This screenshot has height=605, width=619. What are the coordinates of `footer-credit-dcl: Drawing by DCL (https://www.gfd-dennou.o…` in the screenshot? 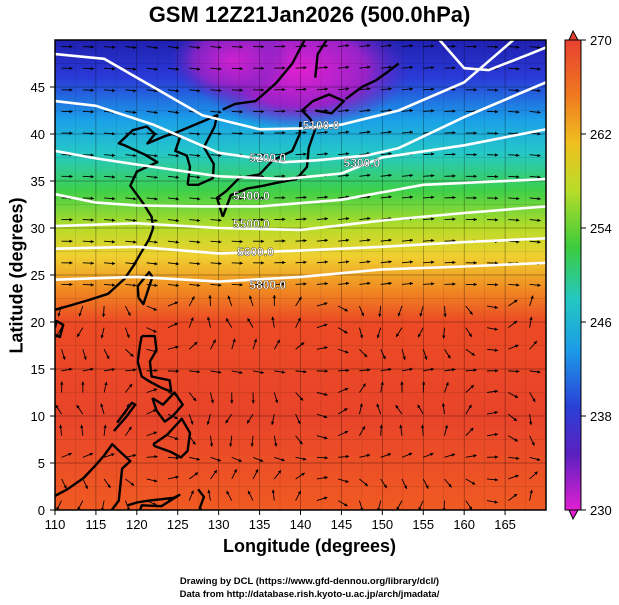 It's located at (309, 581).